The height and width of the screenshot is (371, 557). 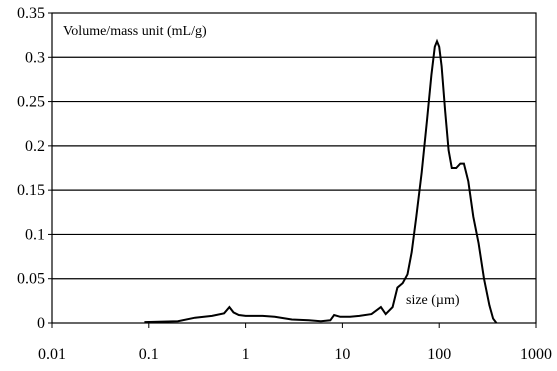 I want to click on x-axis-annotation: size (µm), so click(x=433, y=300).